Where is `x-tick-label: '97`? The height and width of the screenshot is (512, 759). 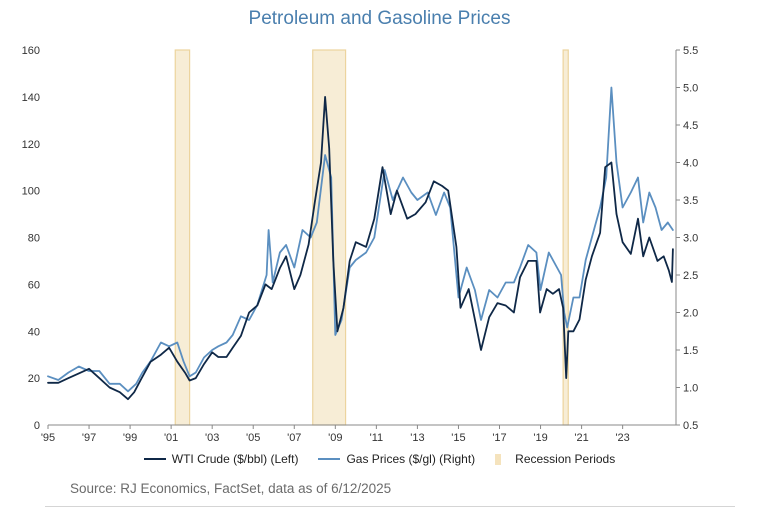 x-tick-label: '97 is located at coordinates (89, 438).